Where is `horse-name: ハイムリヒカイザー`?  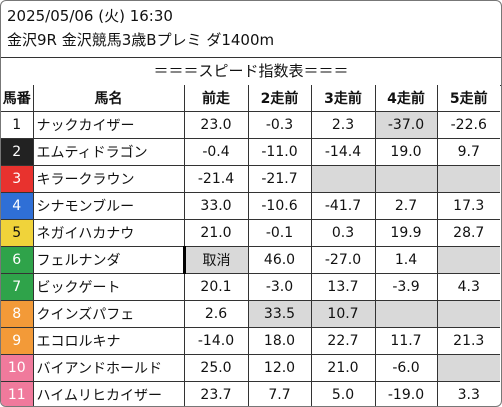
horse-name: ハイムリヒカイザー is located at coordinates (108, 393).